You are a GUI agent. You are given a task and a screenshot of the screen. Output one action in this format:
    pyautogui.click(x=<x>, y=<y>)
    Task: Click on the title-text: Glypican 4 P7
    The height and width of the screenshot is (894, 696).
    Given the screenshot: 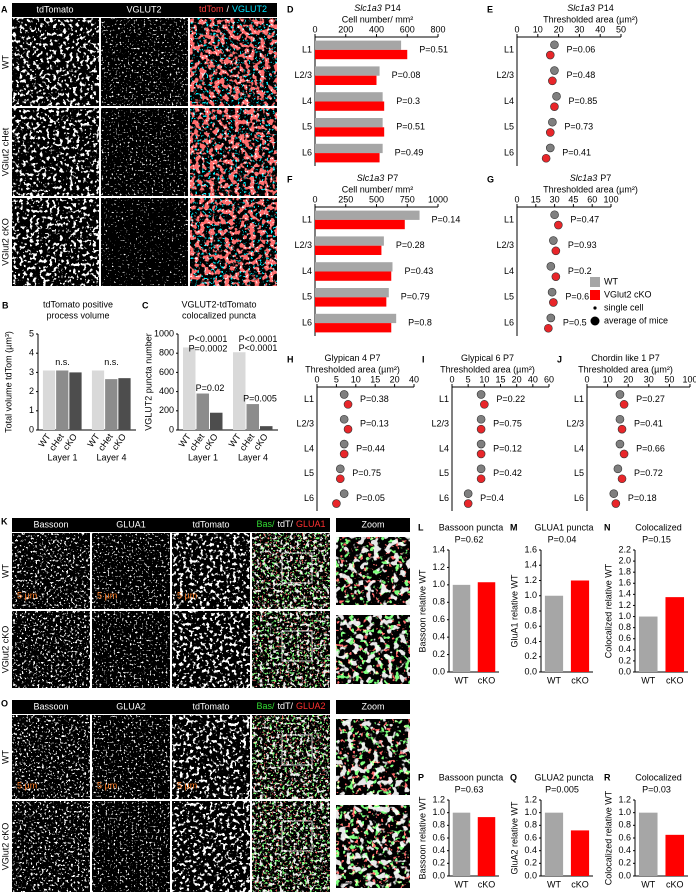 What is the action you would take?
    pyautogui.click(x=352, y=358)
    